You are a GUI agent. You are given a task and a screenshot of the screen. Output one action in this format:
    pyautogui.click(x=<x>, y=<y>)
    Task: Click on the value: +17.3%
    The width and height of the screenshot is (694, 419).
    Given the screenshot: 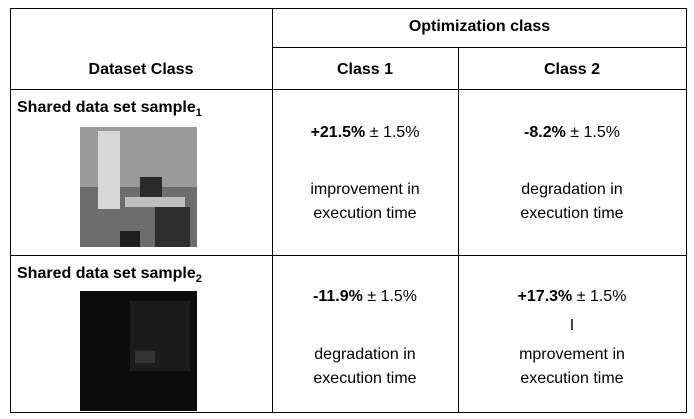 What is the action you would take?
    pyautogui.click(x=545, y=296)
    